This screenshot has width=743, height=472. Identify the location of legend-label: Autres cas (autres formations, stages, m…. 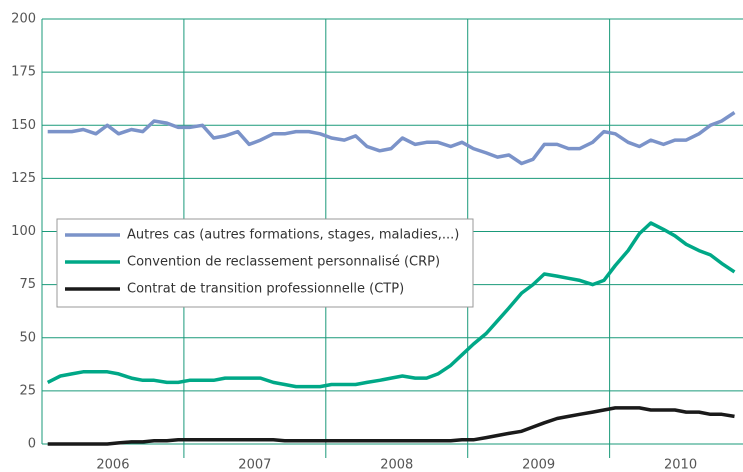
(293, 235).